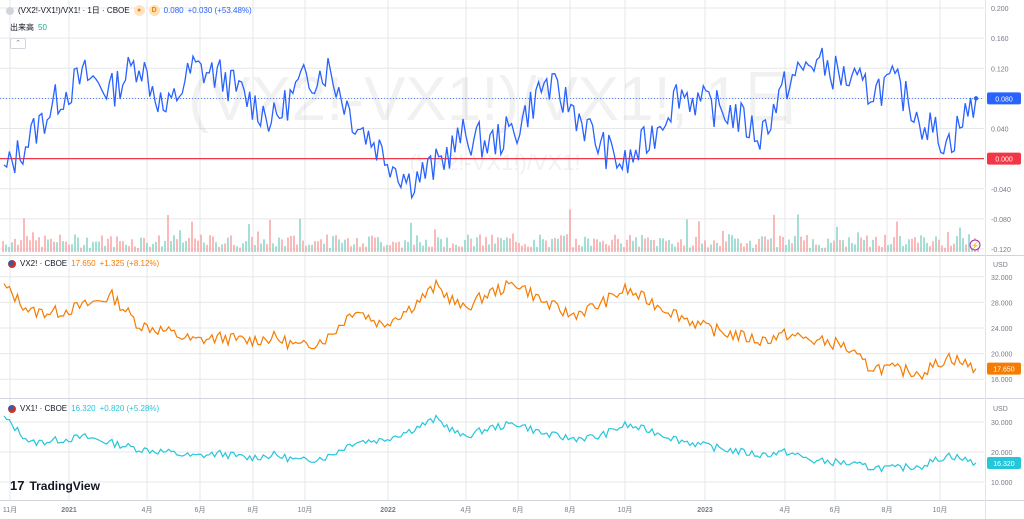 Image resolution: width=1024 pixels, height=519 pixels. Describe the element at coordinates (1002, 303) in the screenshot. I see `y-tick-label: 28.000` at that location.